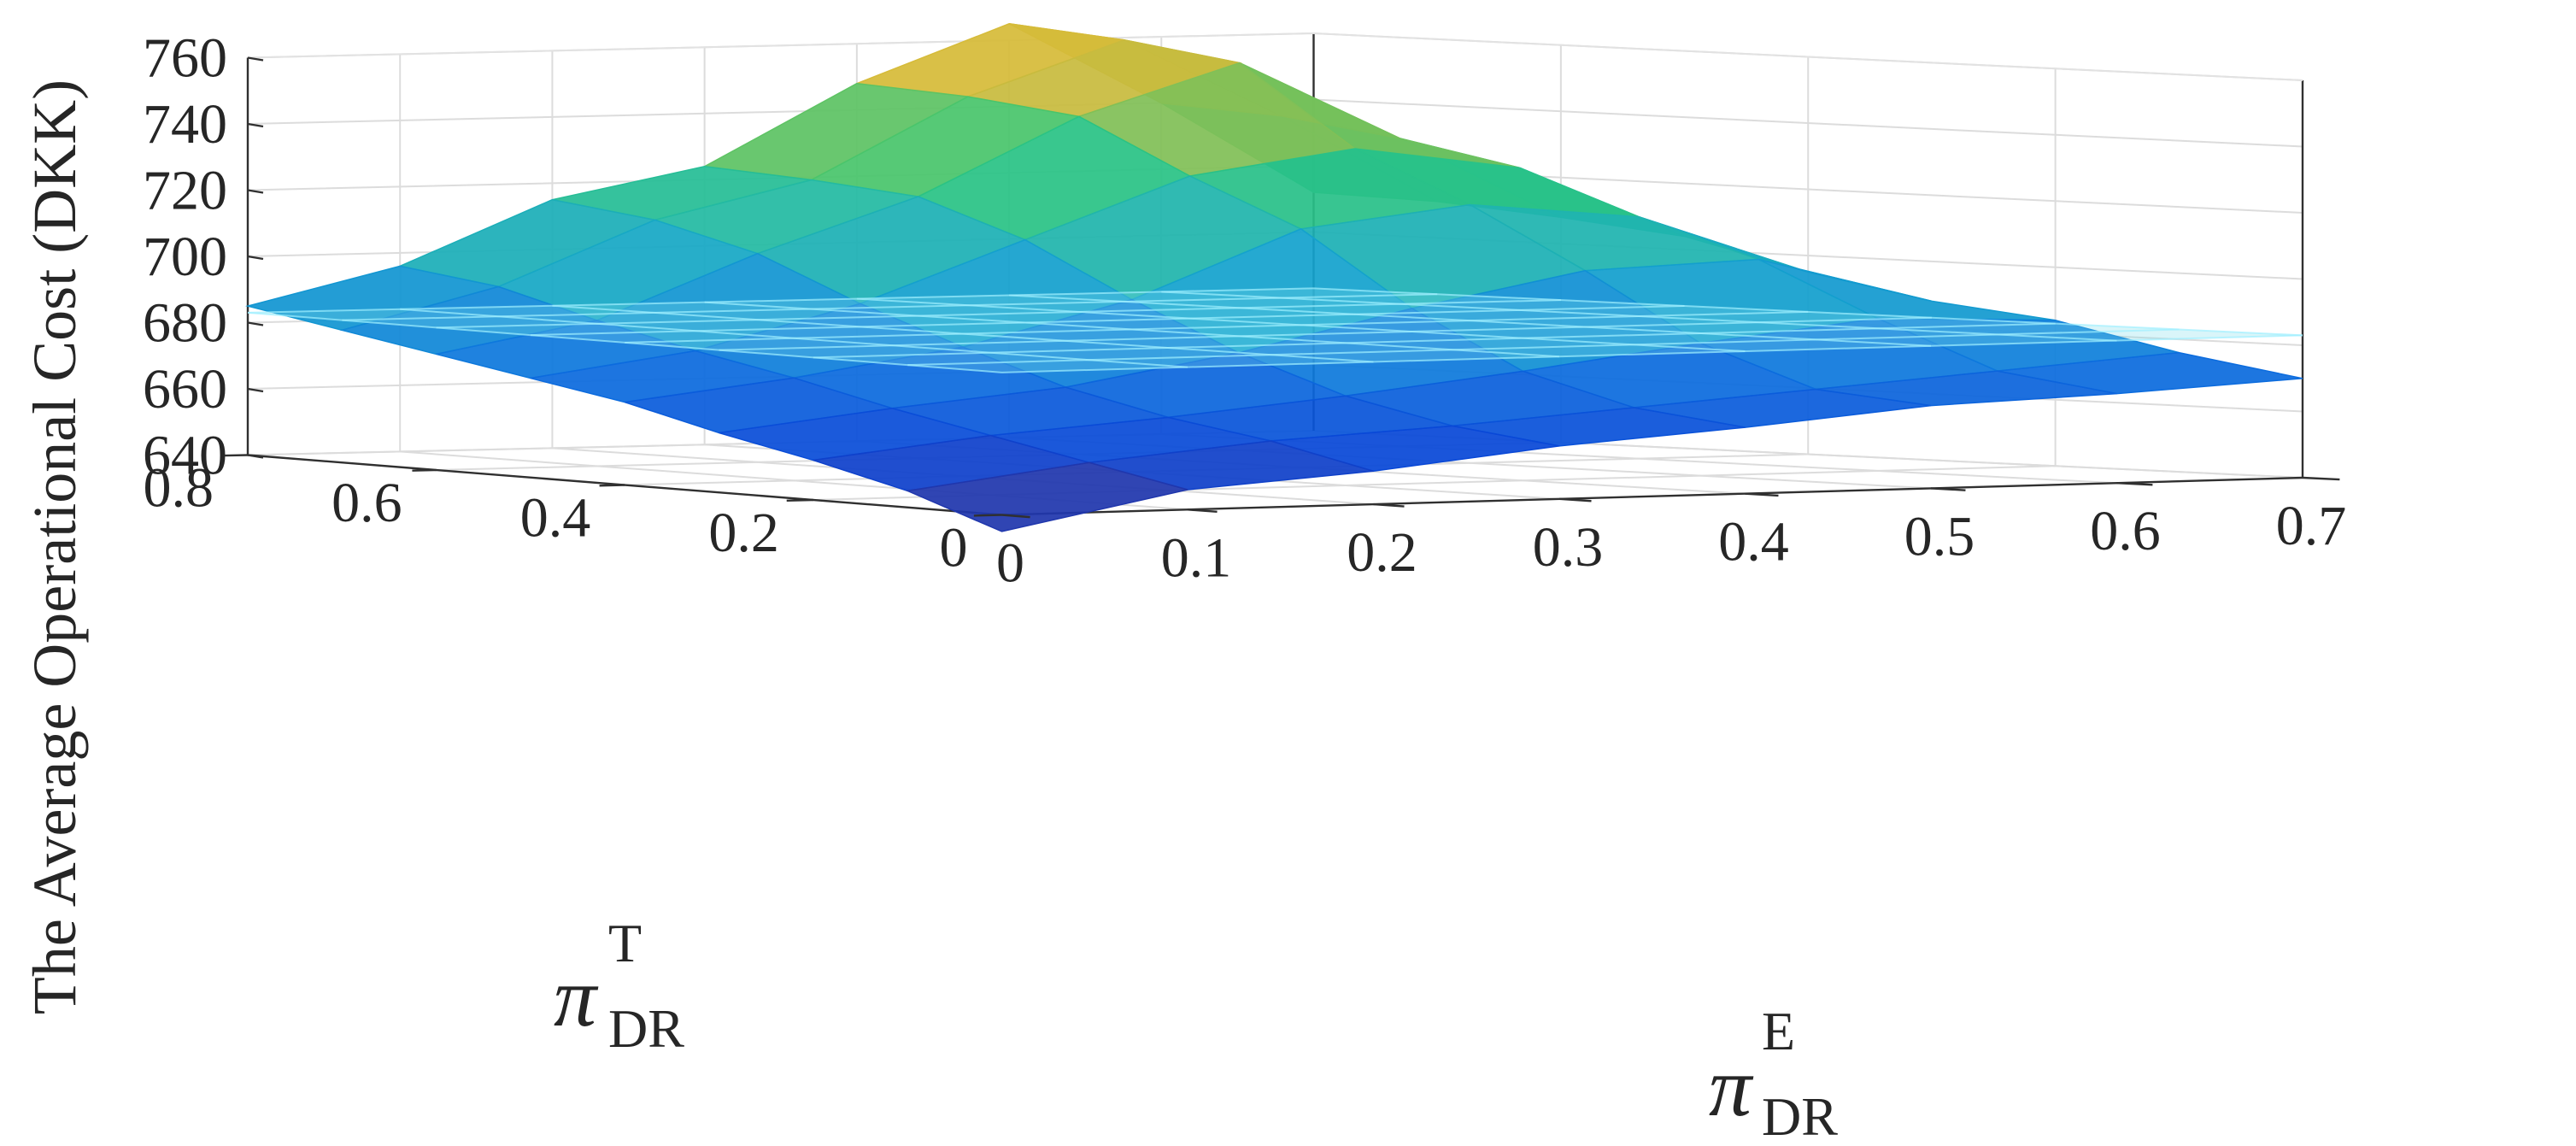  Describe the element at coordinates (1753, 542) in the screenshot. I see `x-tick-label: 0.4` at that location.